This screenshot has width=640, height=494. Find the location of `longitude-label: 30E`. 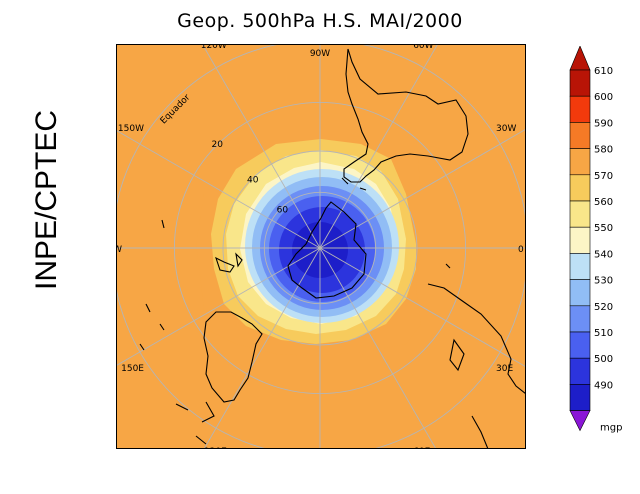

longitude-label: 30E is located at coordinates (504, 369).